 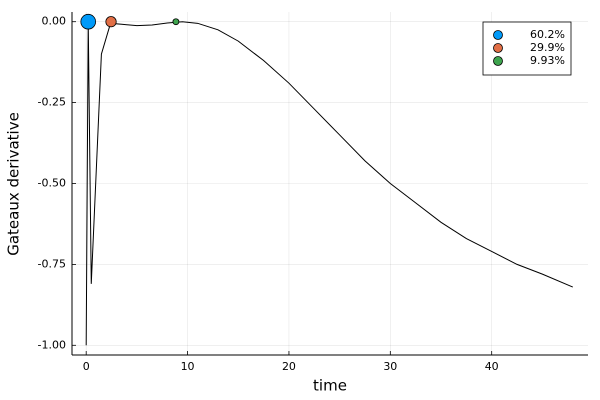 What do you see at coordinates (390, 366) in the screenshot?
I see `x-tick-label: 30` at bounding box center [390, 366].